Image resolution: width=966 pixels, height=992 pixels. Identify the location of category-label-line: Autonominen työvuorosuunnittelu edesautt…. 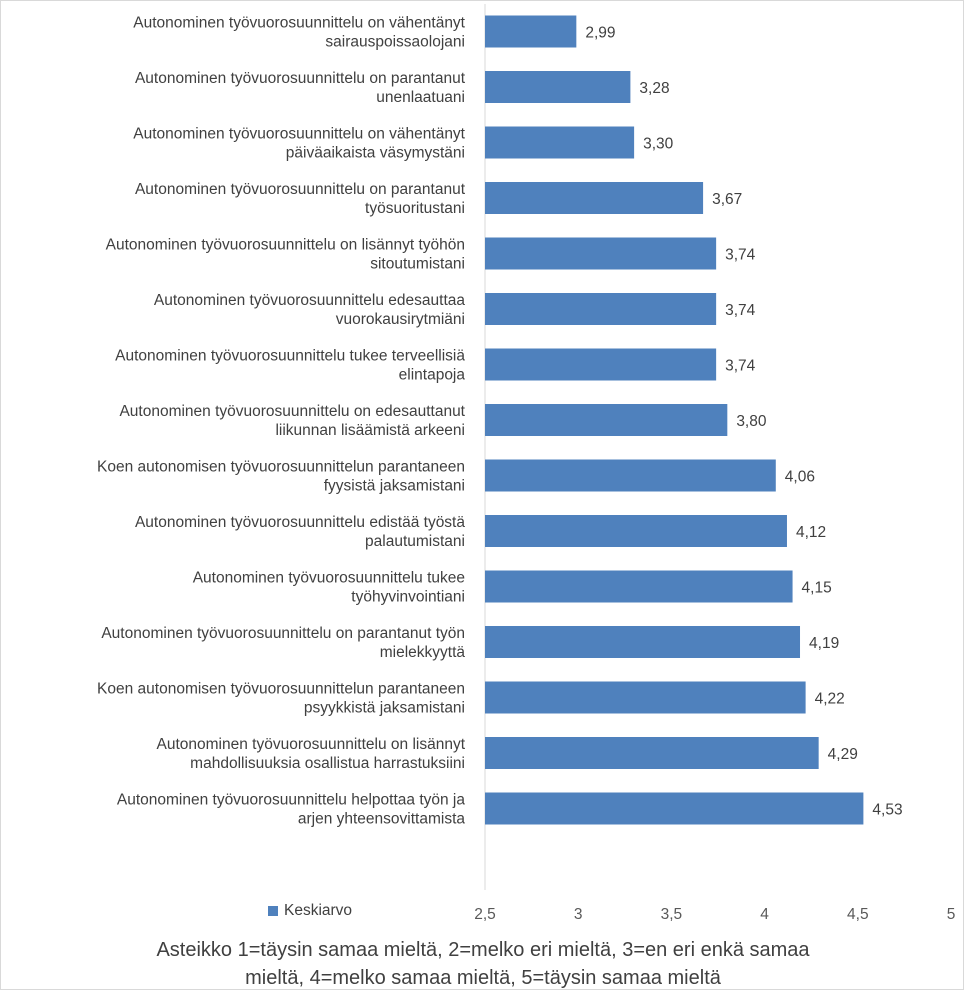
(309, 300).